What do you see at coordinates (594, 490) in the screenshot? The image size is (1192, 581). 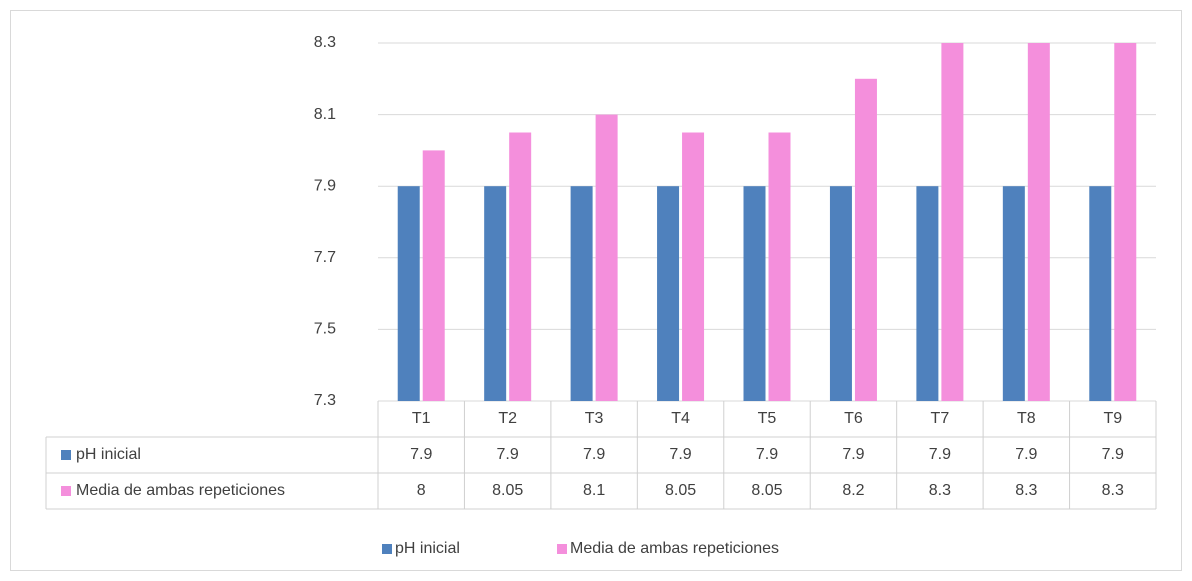 I see `table-cell: 8.1` at bounding box center [594, 490].